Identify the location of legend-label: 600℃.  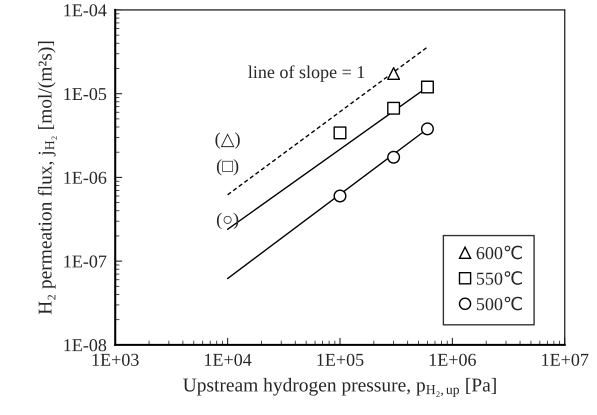
(499, 253).